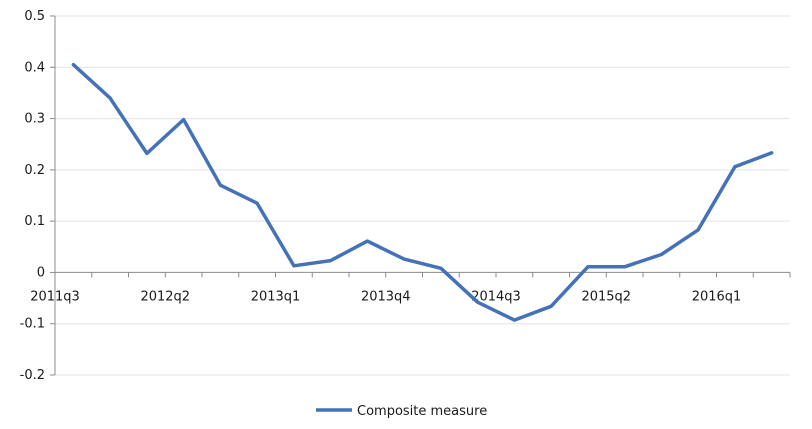 This screenshot has width=812, height=429. What do you see at coordinates (496, 296) in the screenshot?
I see `x-tick-label: 2014q3` at bounding box center [496, 296].